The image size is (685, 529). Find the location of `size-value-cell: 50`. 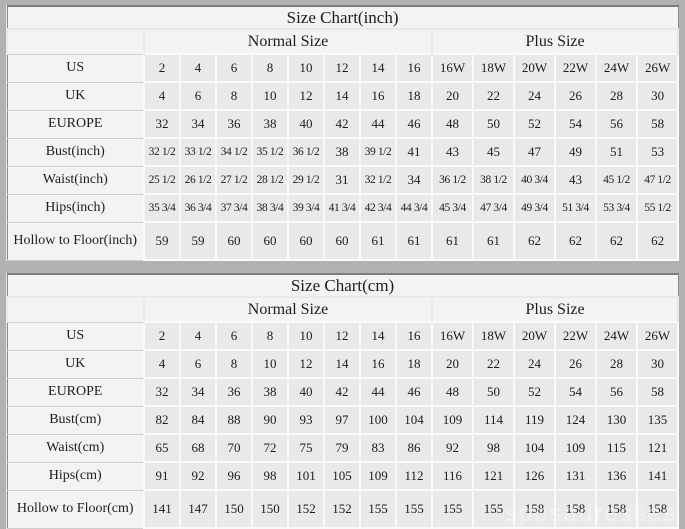

size-value-cell: 50 is located at coordinates (493, 392).